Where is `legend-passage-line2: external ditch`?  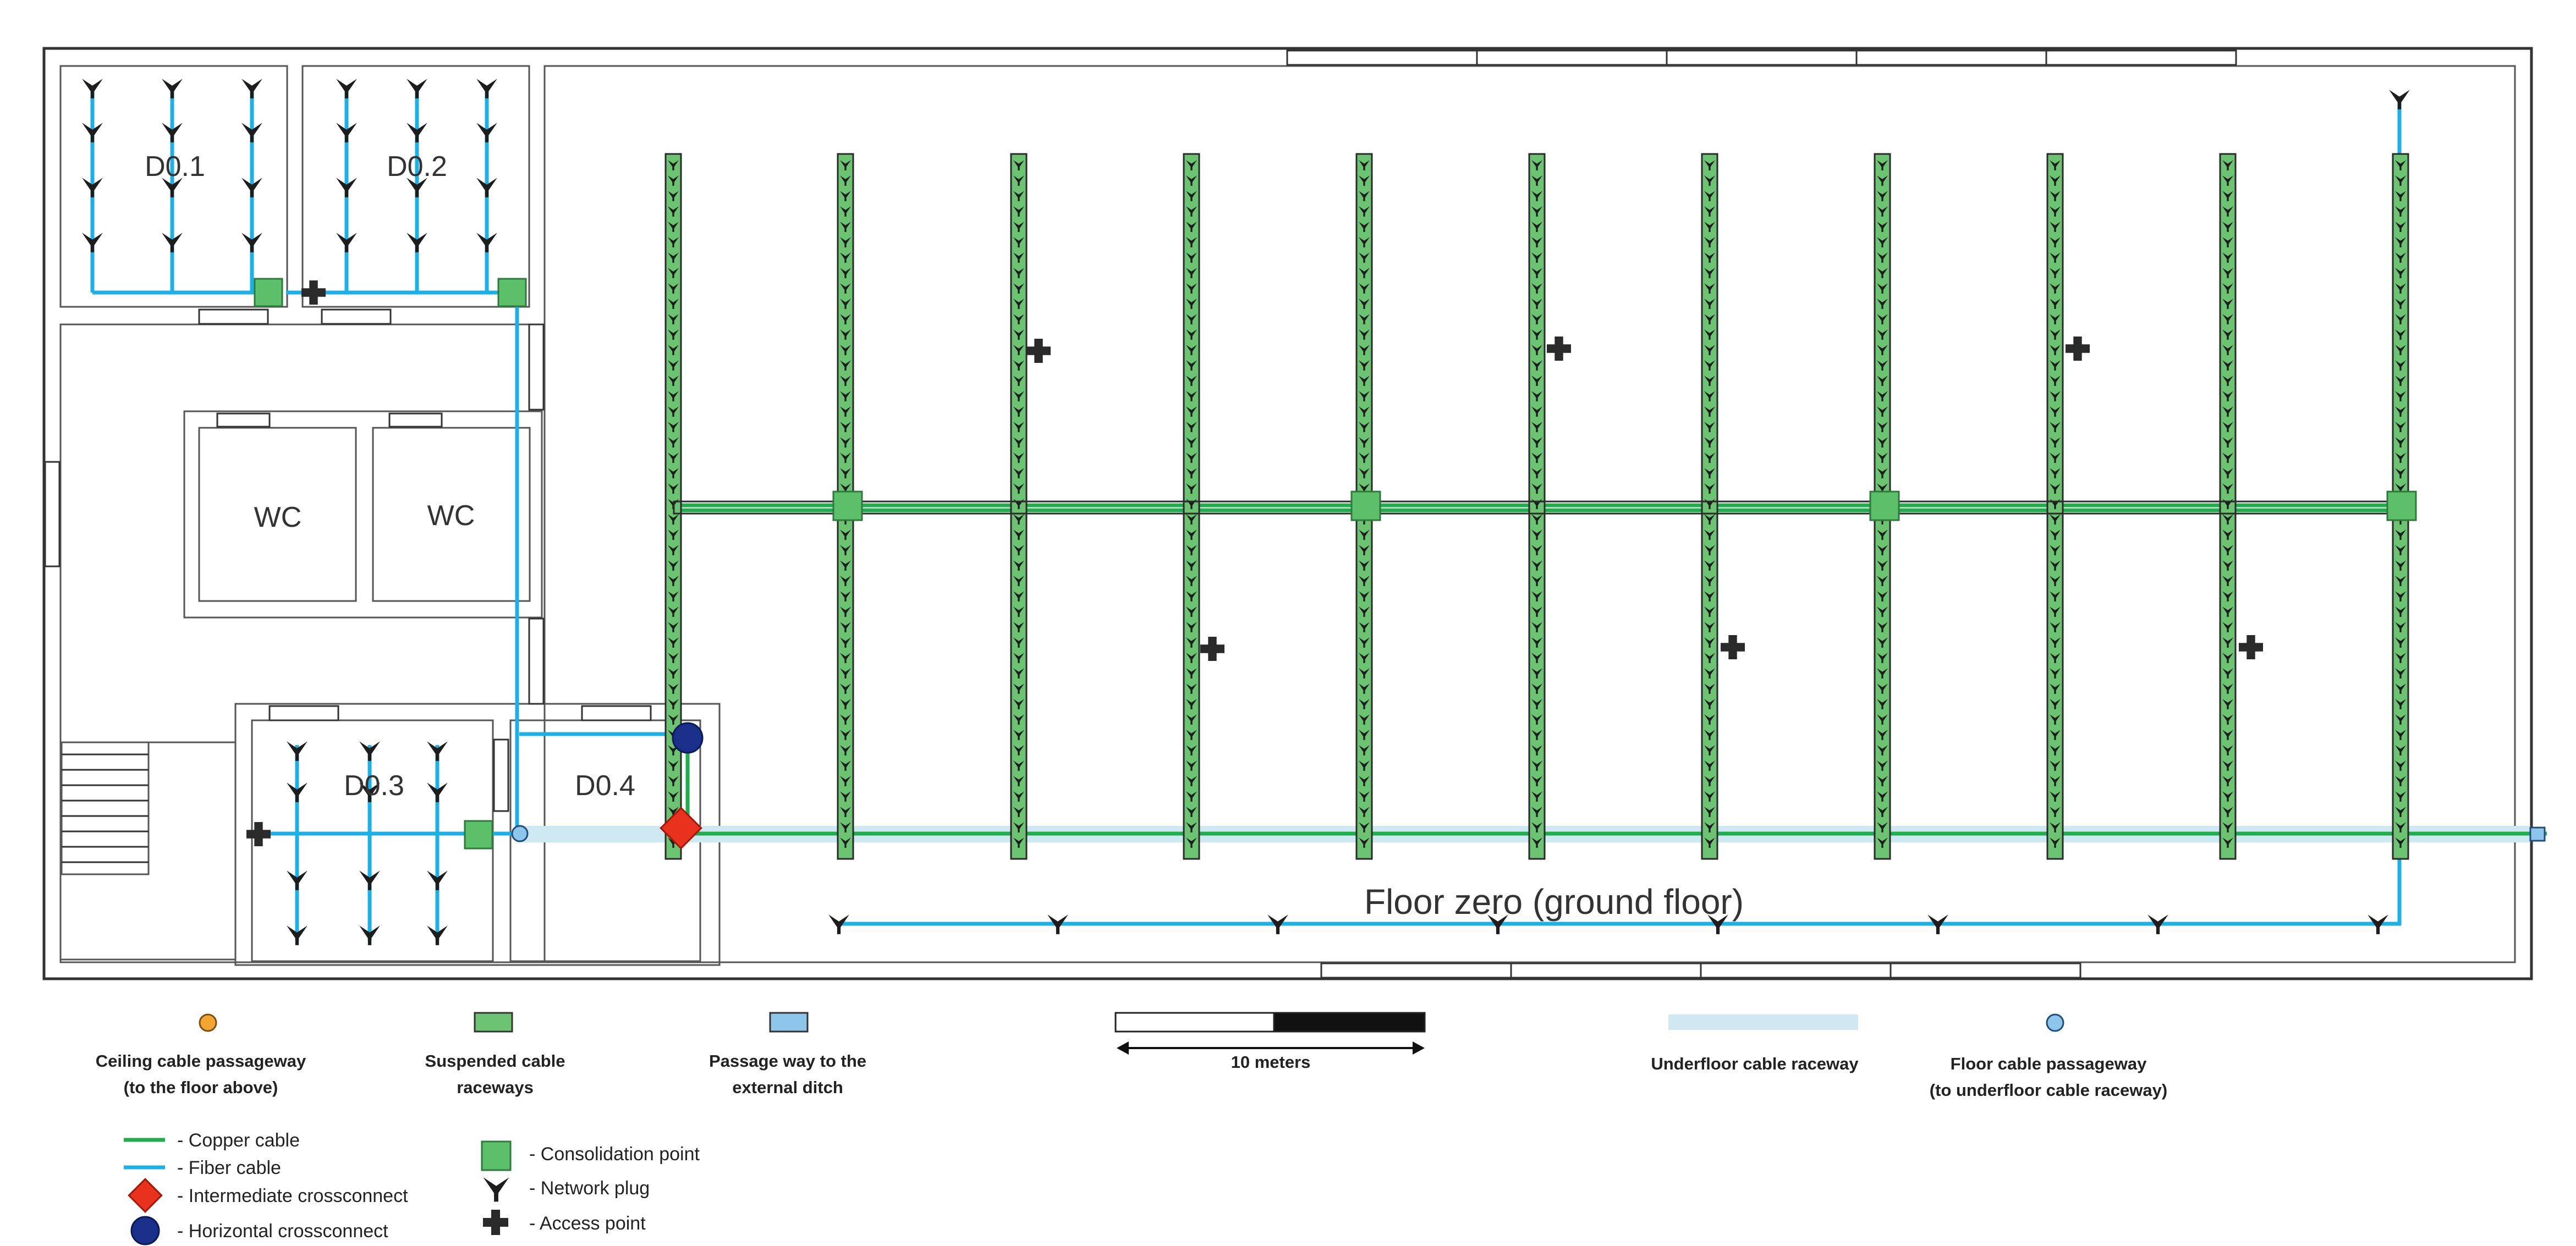
legend-passage-line2: external ditch is located at coordinates (787, 1087).